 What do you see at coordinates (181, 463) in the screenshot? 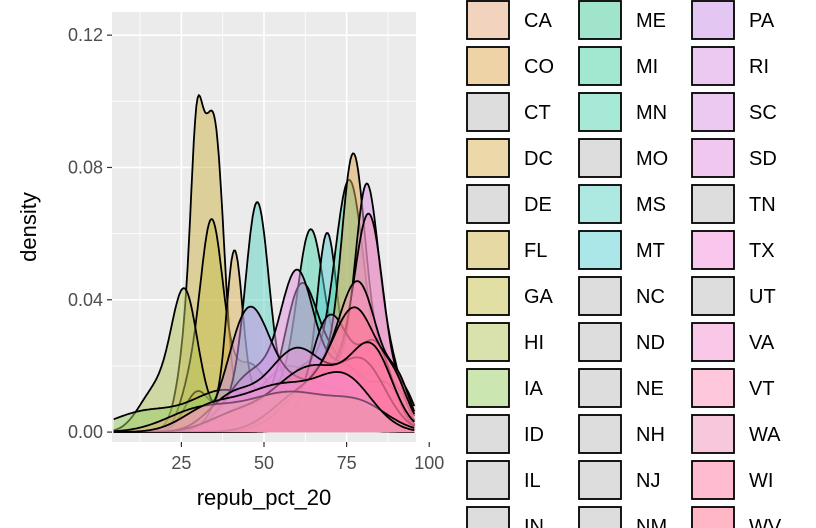
I see `x-tick-label: 25` at bounding box center [181, 463].